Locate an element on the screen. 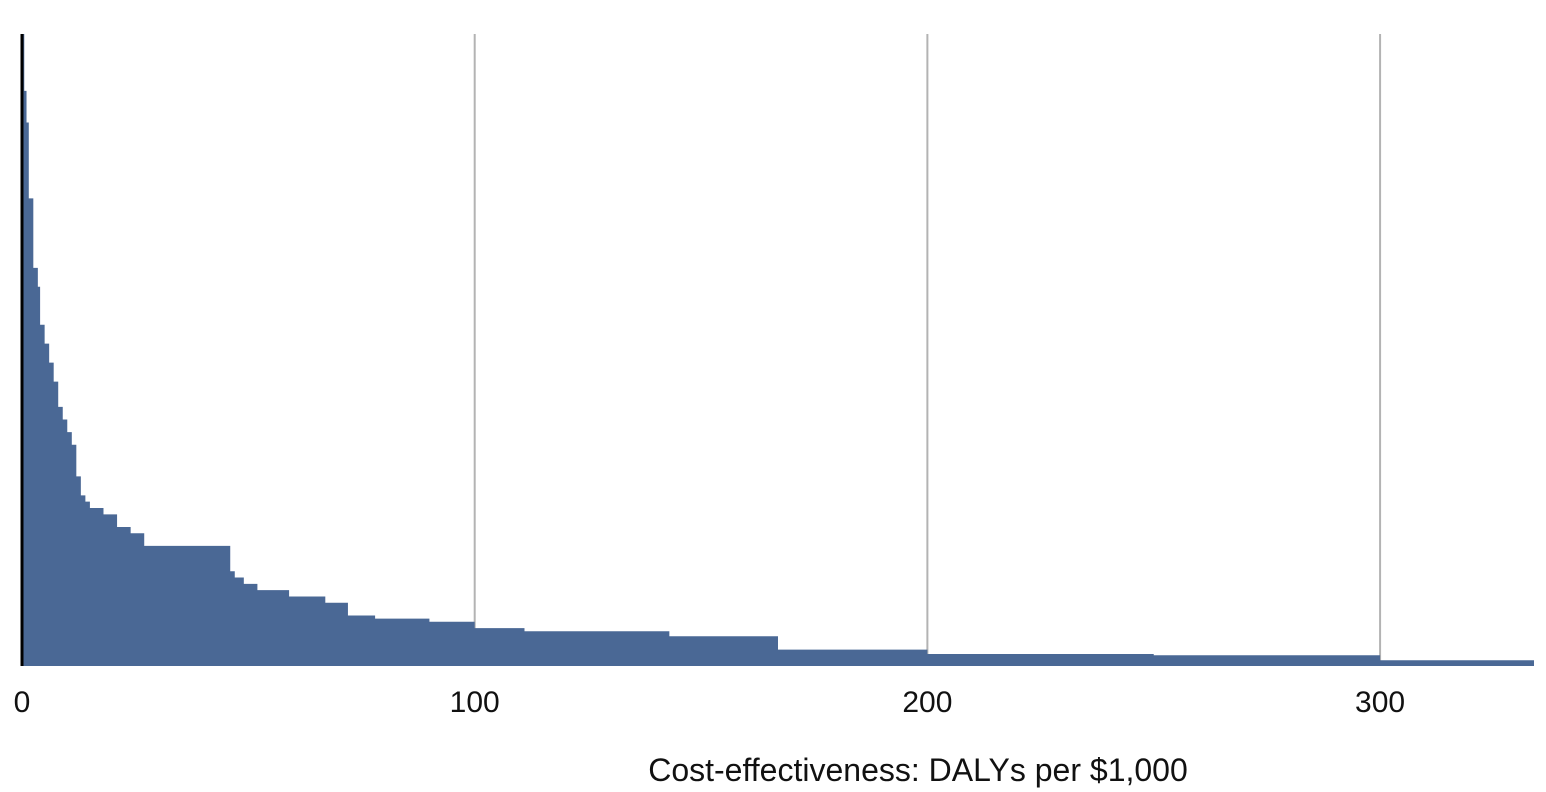  x-tick-label-0: 0 is located at coordinates (22, 702).